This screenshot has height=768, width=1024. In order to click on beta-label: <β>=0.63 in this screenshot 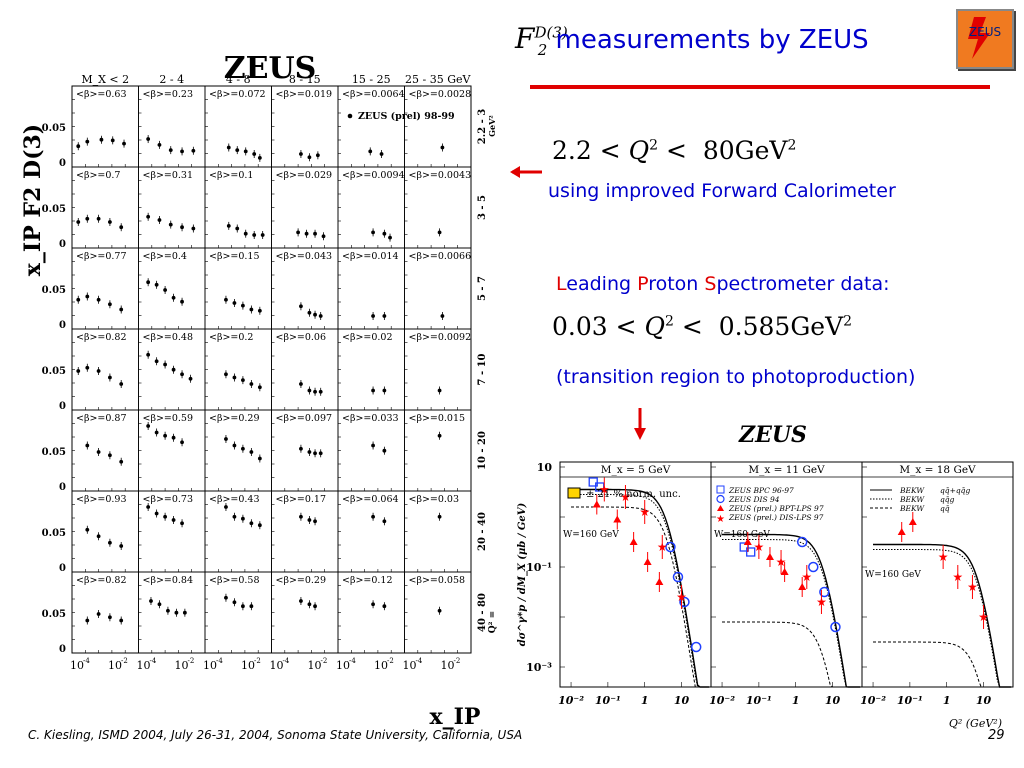, I will do `click(101, 94)`.